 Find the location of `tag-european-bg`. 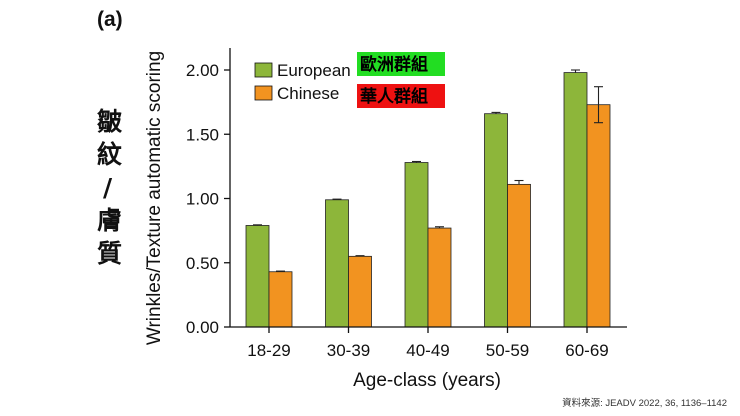

tag-european-bg is located at coordinates (401, 64).